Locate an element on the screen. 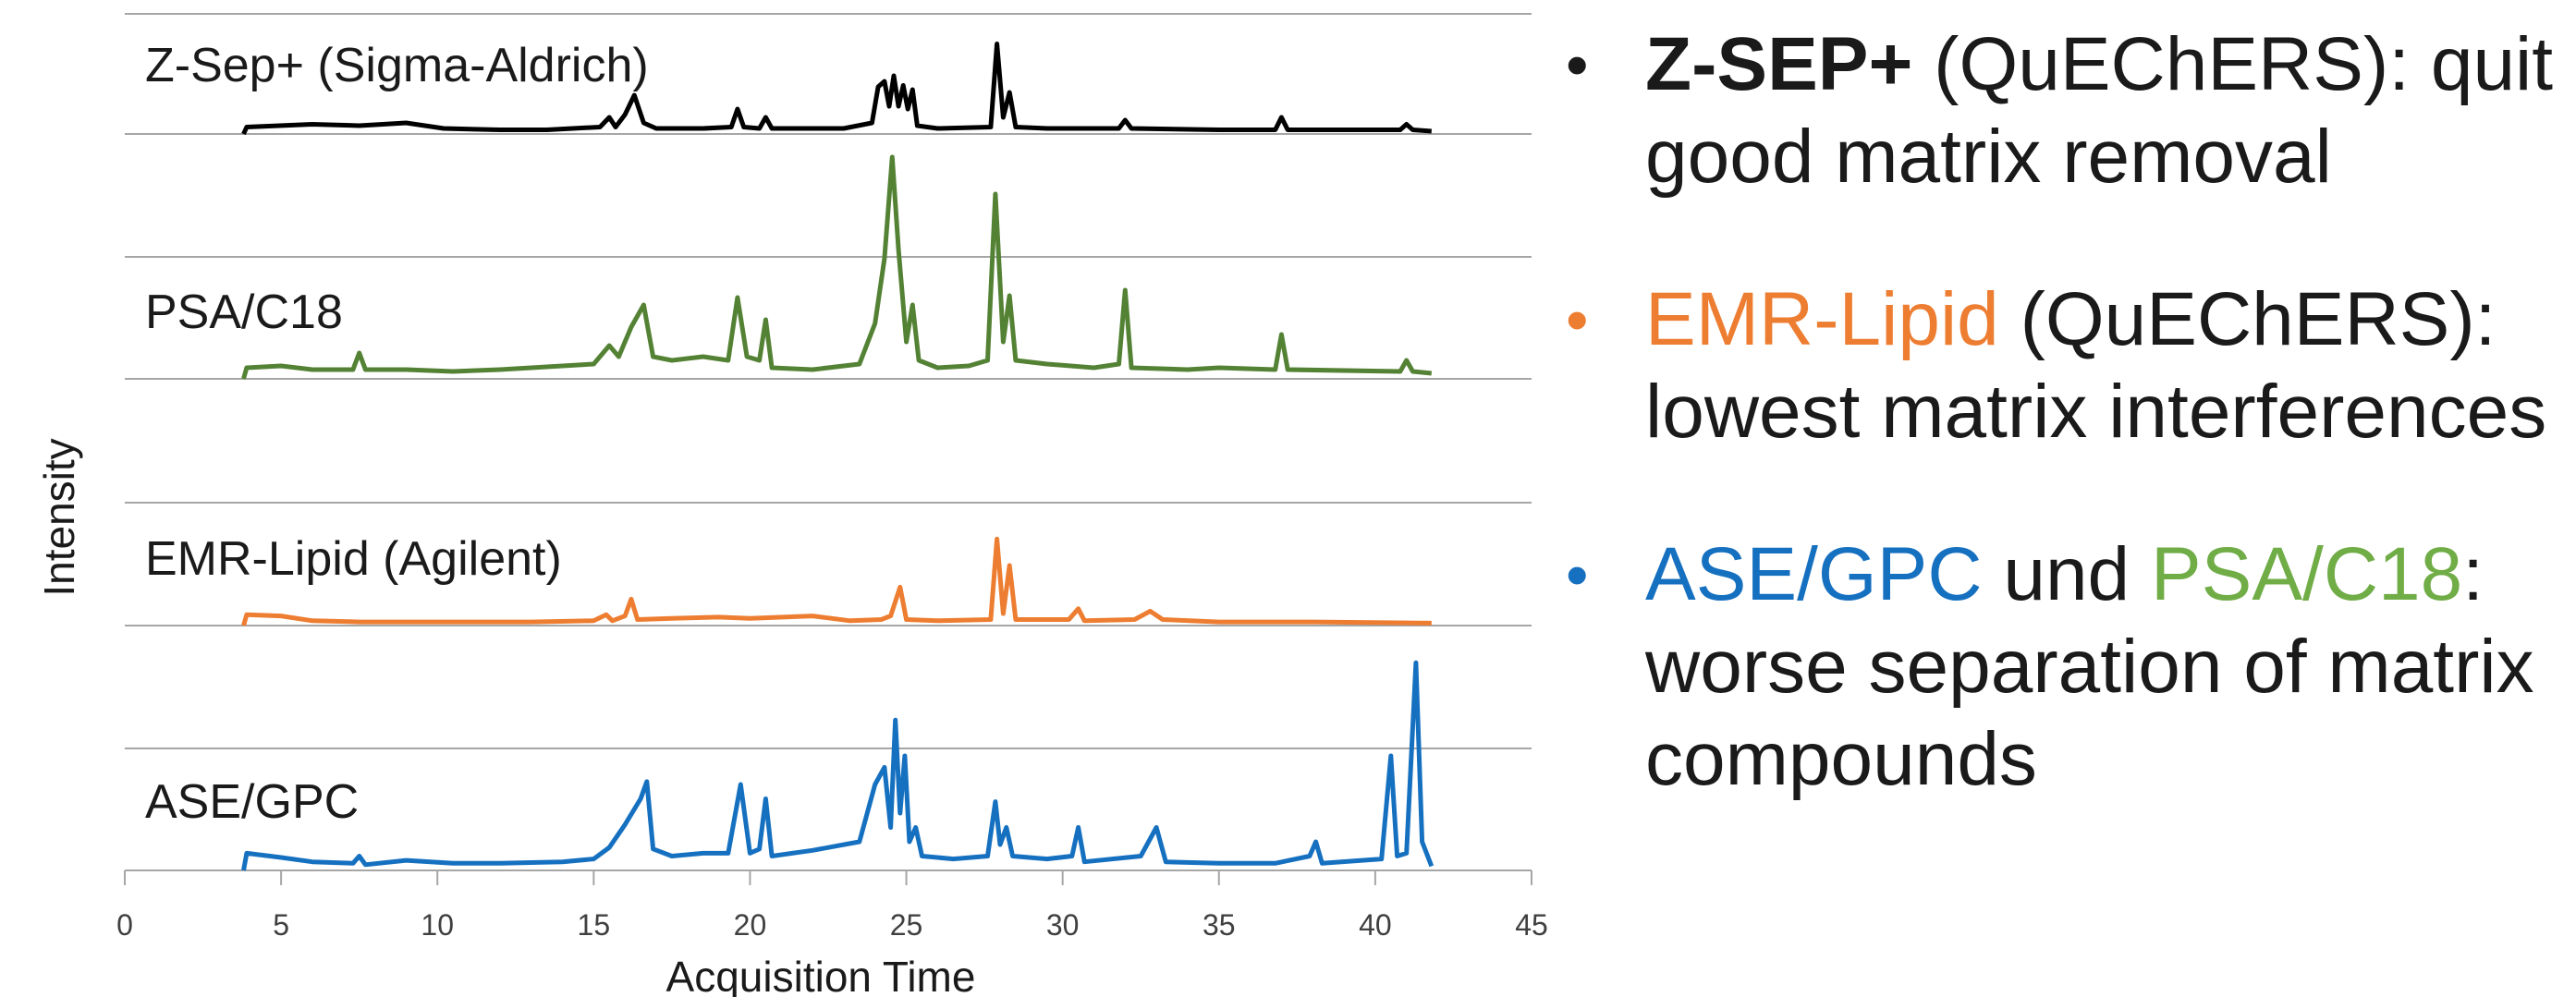 The height and width of the screenshot is (997, 2576). x-axis-label: Acquisition Time is located at coordinates (821, 975).